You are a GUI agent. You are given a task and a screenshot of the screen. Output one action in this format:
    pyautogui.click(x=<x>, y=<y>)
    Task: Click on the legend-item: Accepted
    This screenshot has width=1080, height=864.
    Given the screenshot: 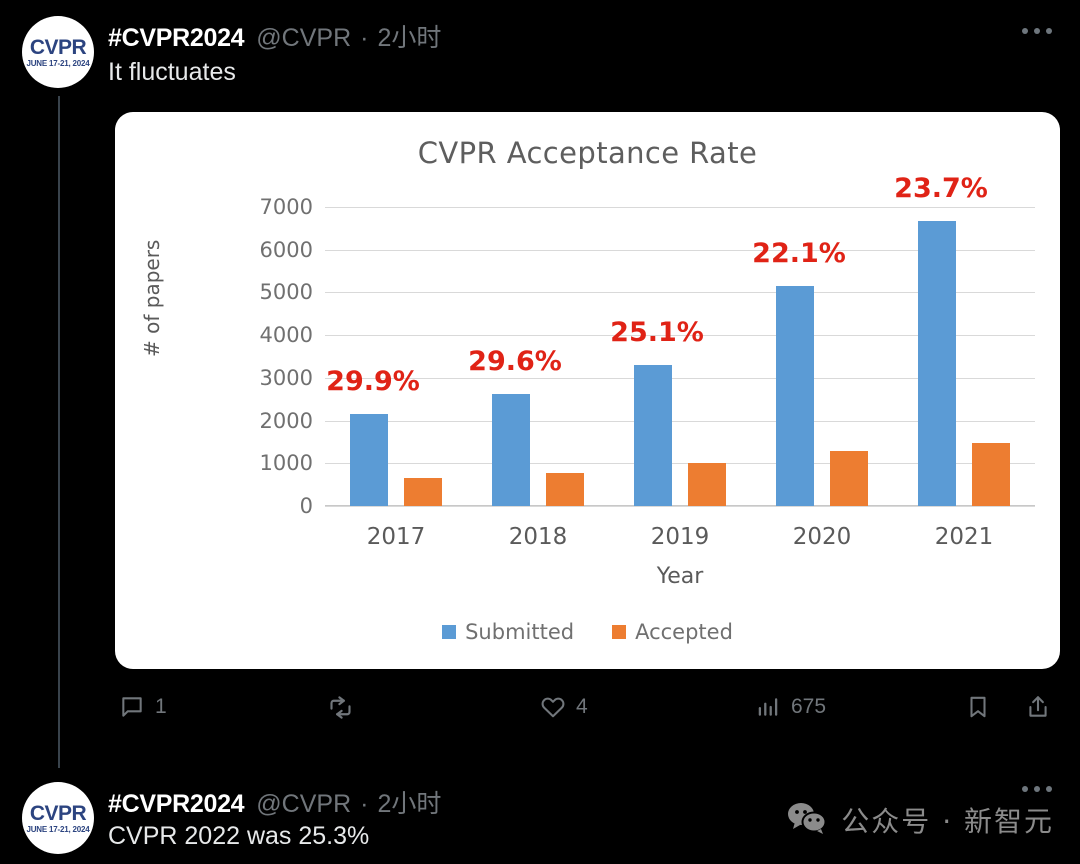 What is the action you would take?
    pyautogui.click(x=672, y=632)
    